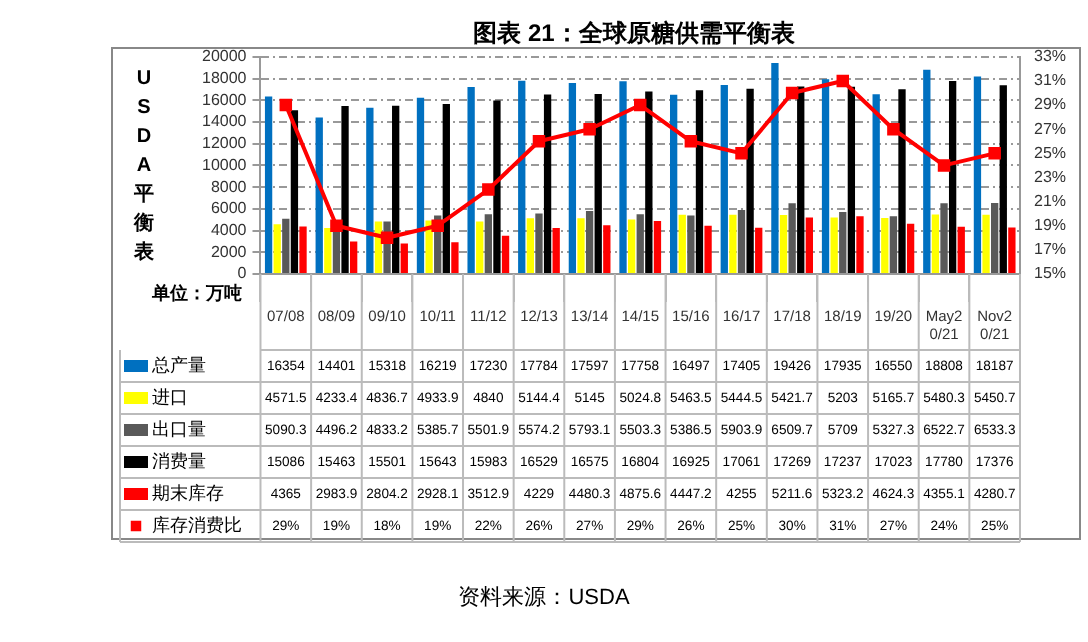  I want to click on y2-tick-label: 15%, so click(1050, 273).